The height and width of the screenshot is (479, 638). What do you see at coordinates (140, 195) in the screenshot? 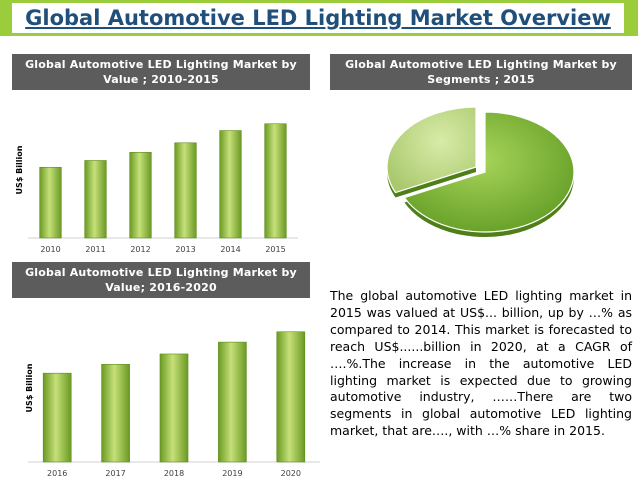
I see `bar-2012` at bounding box center [140, 195].